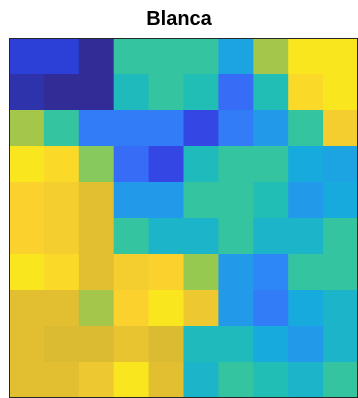 The height and width of the screenshot is (398, 358). What do you see at coordinates (340, 92) in the screenshot?
I see `heatmap-cell-r1-c9` at bounding box center [340, 92].